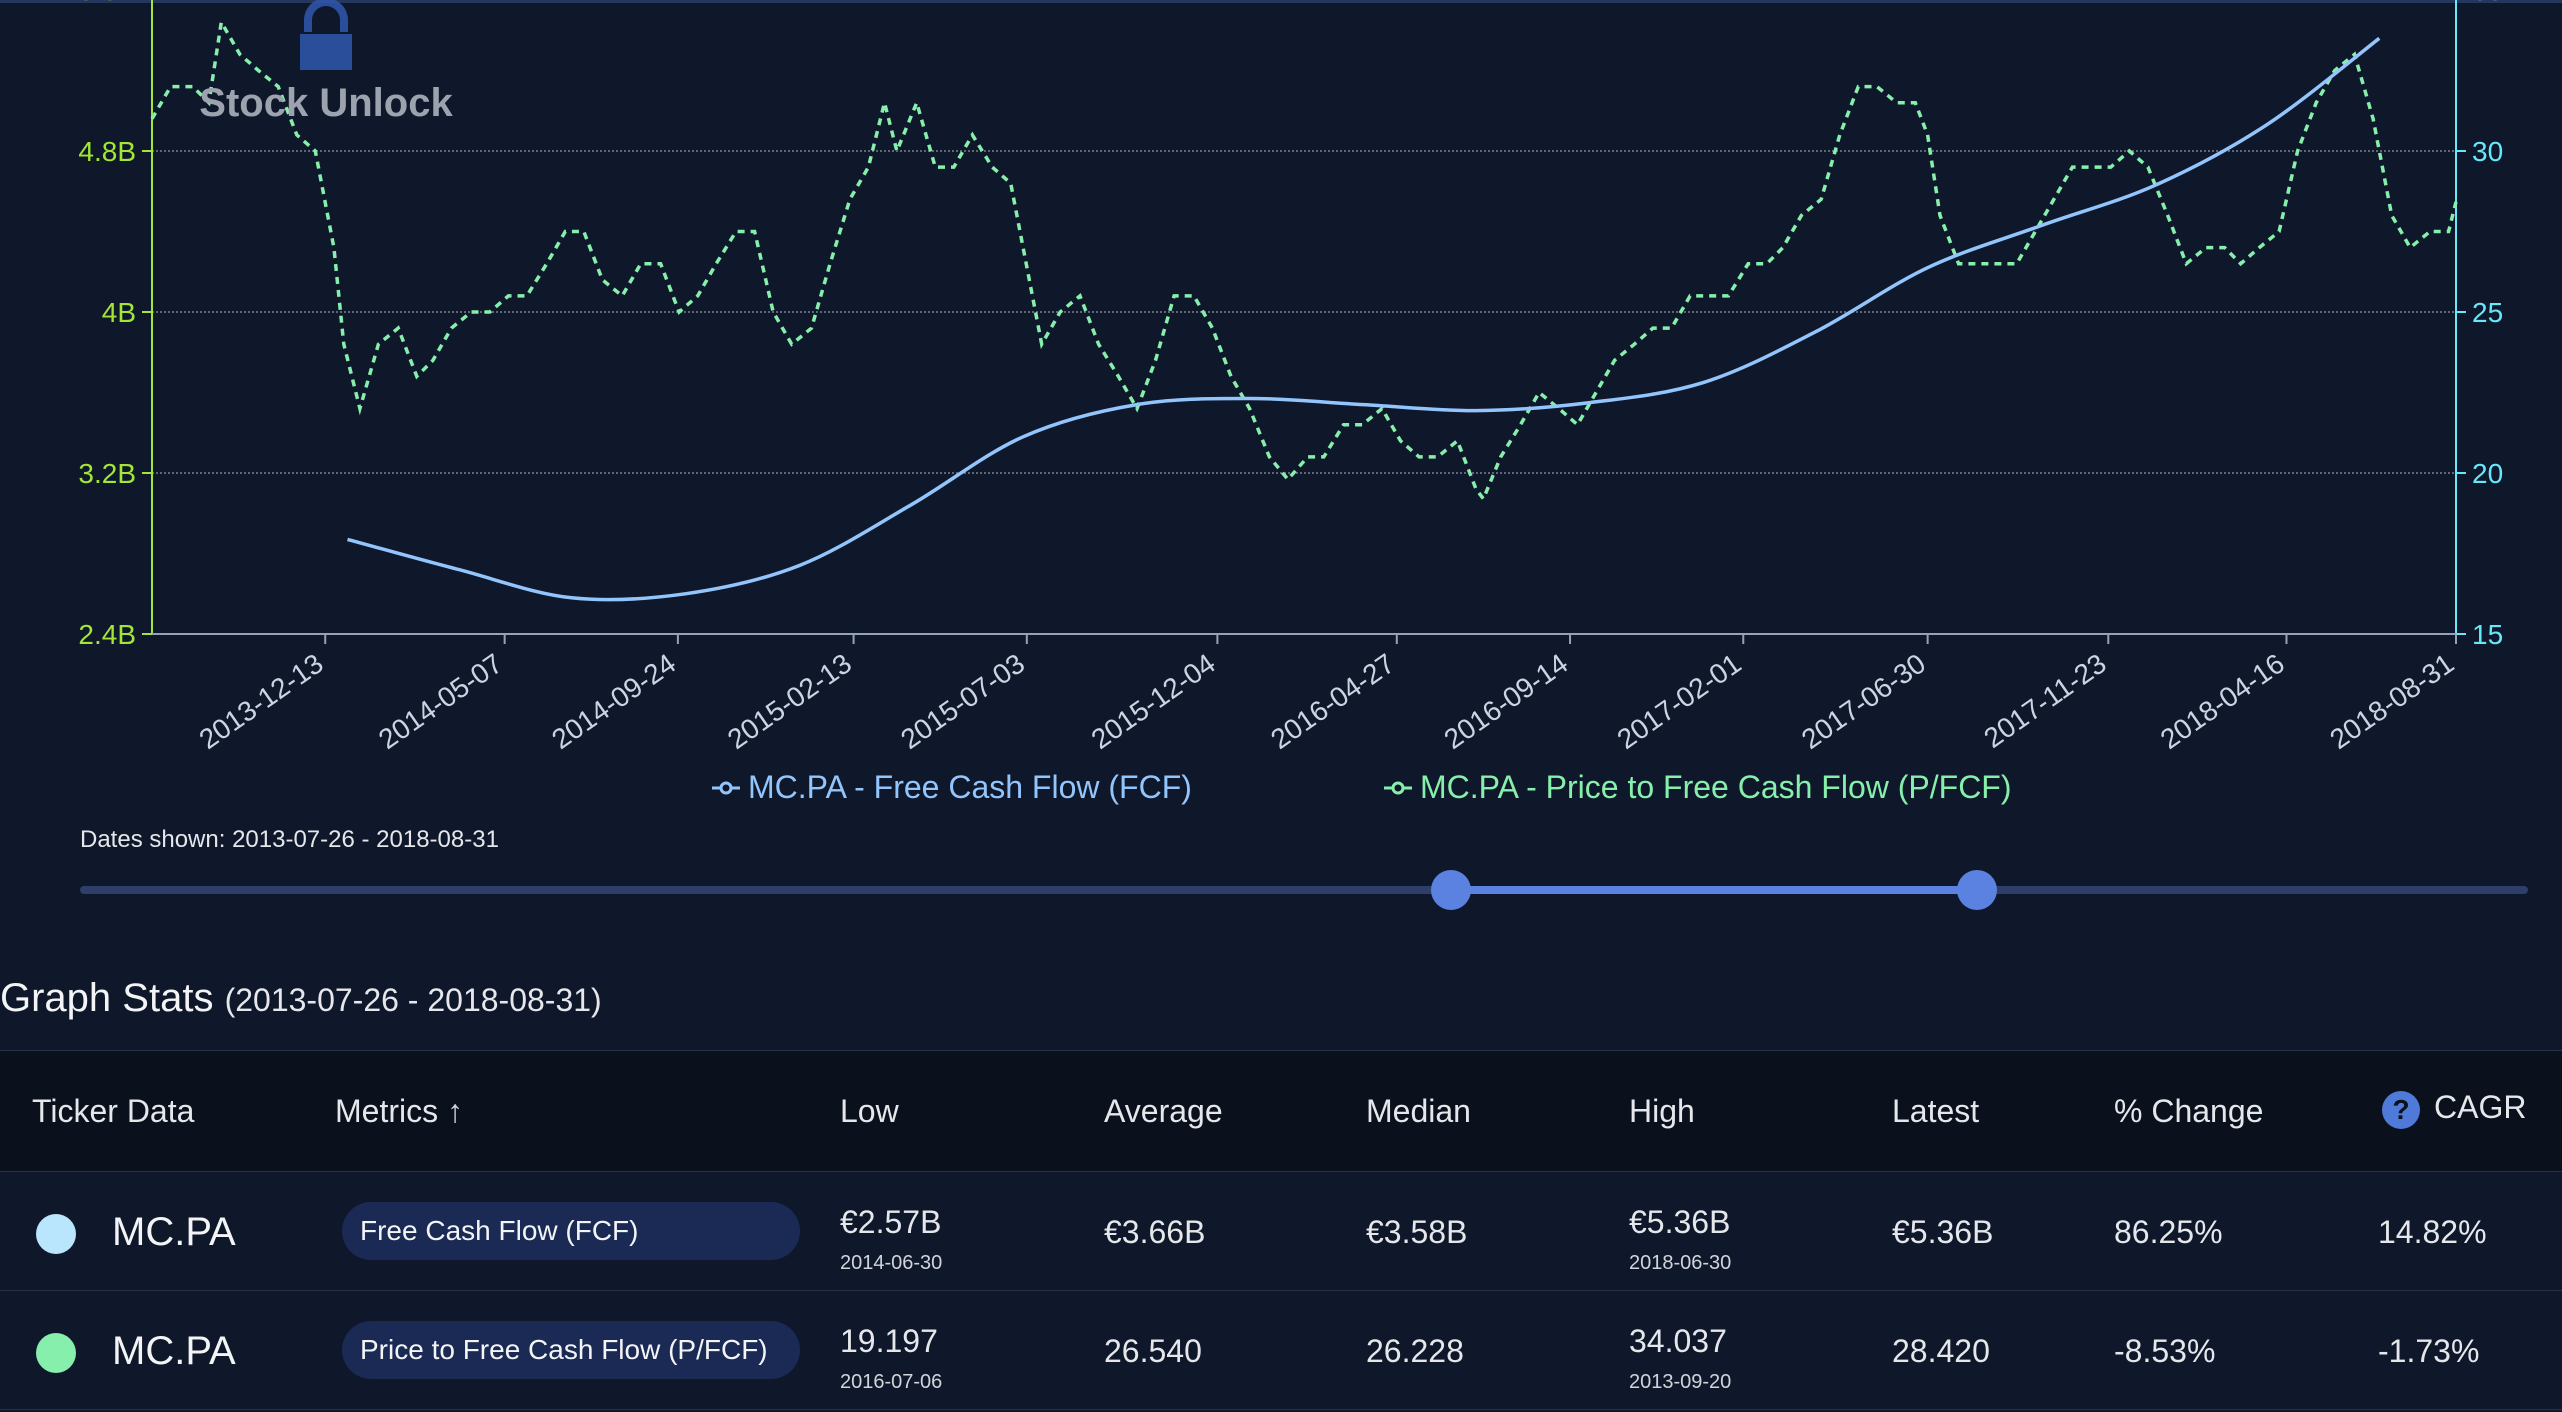 This screenshot has width=2562, height=1412. Describe the element at coordinates (326, 103) in the screenshot. I see `watermark-text: Stock Unlock` at that location.